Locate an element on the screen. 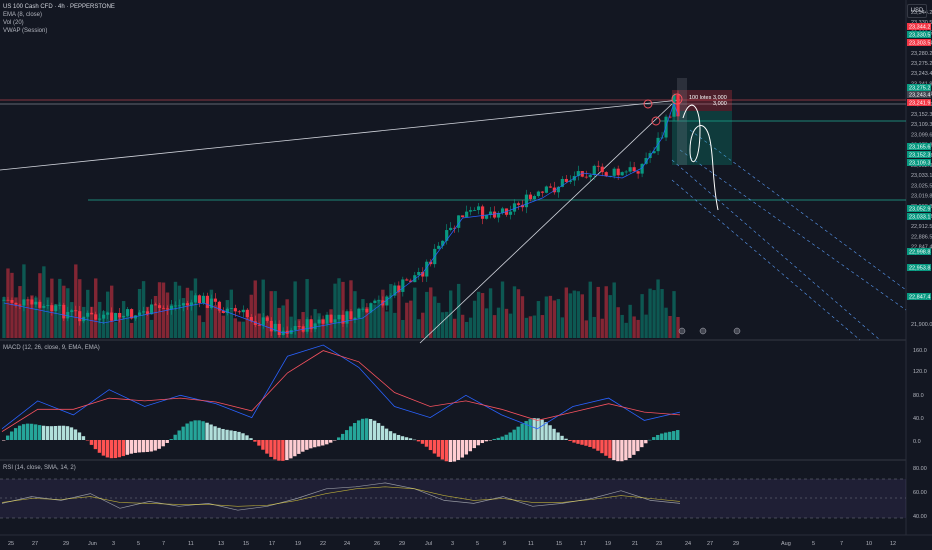 This screenshot has height=550, width=932. position-label-left: 100 lotes is located at coordinates (700, 98).